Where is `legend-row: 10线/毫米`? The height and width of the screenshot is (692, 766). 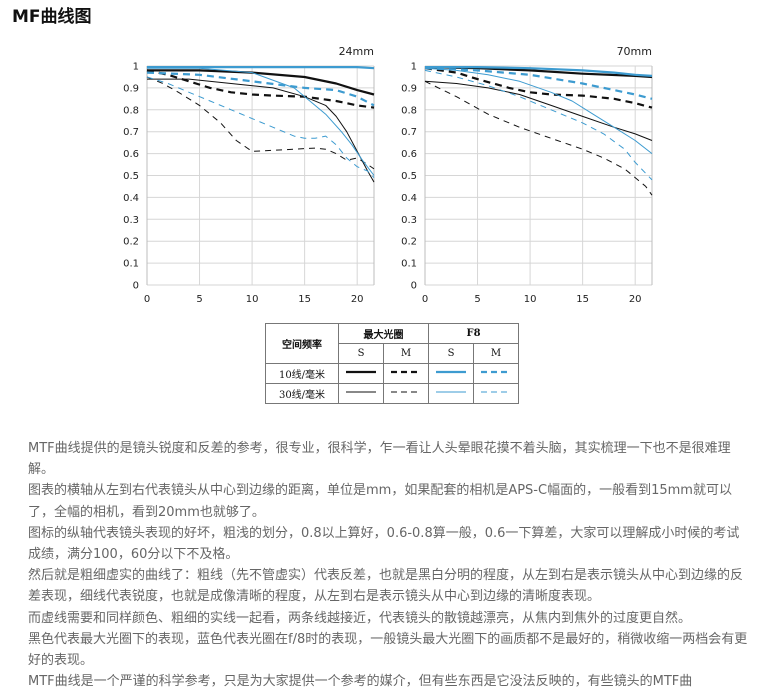 legend-row: 10线/毫米 is located at coordinates (392, 373).